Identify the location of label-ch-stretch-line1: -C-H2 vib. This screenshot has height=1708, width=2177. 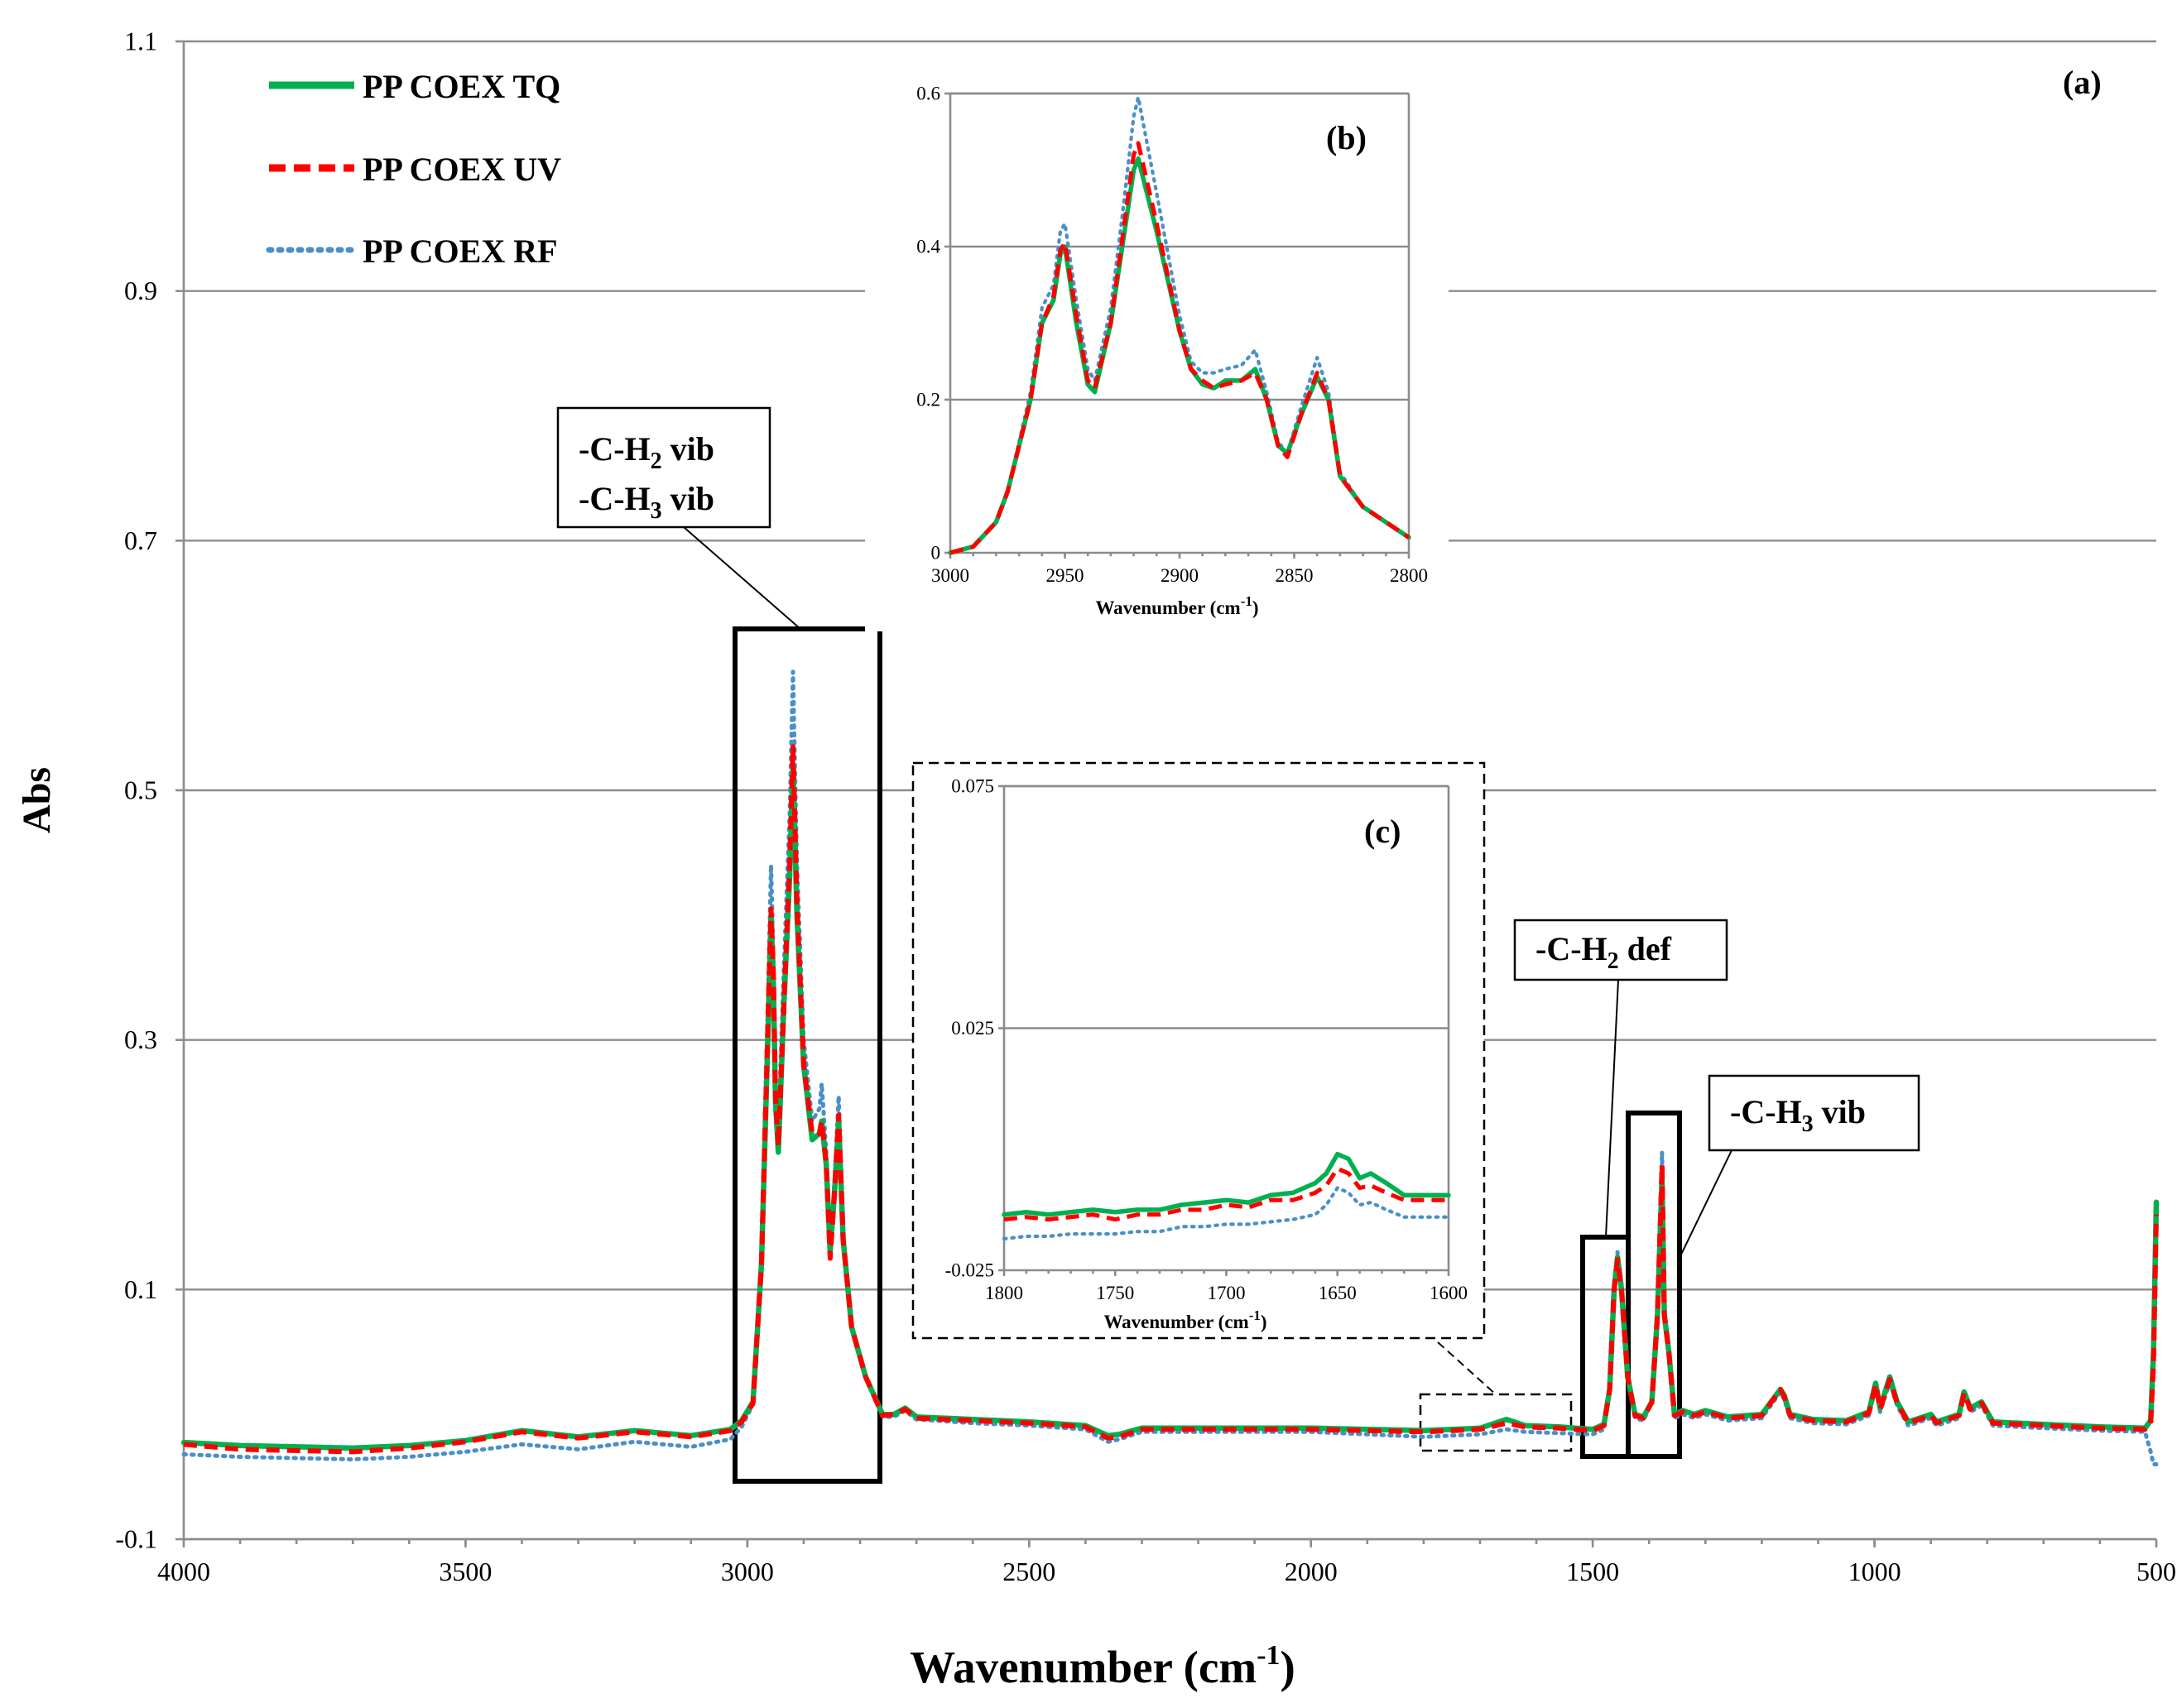
(646, 452).